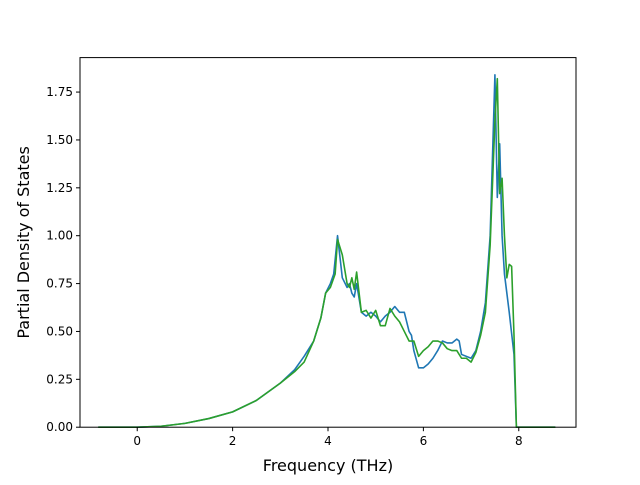  What do you see at coordinates (59, 236) in the screenshot?
I see `y-tick-label: 1.00` at bounding box center [59, 236].